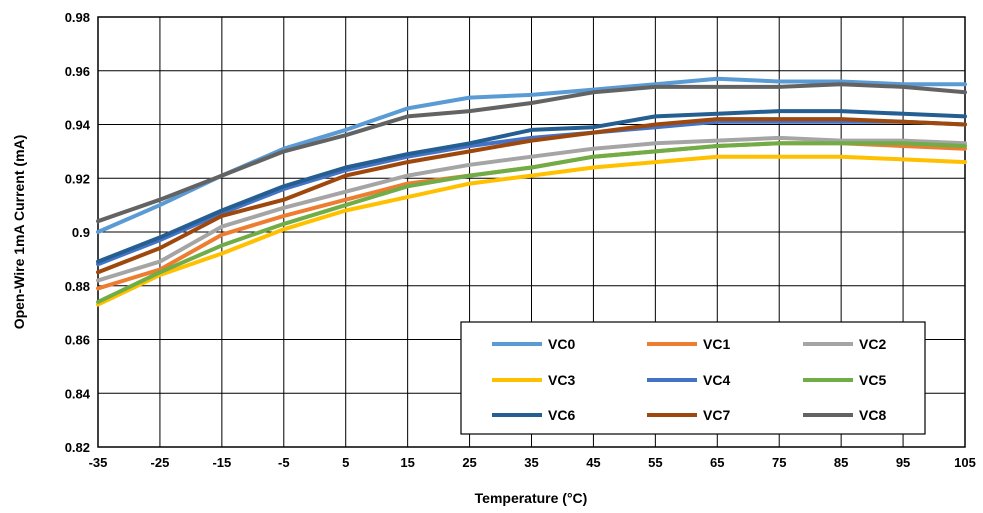 The height and width of the screenshot is (513, 983). I want to click on legend-label-vc2: VC2, so click(872, 344).